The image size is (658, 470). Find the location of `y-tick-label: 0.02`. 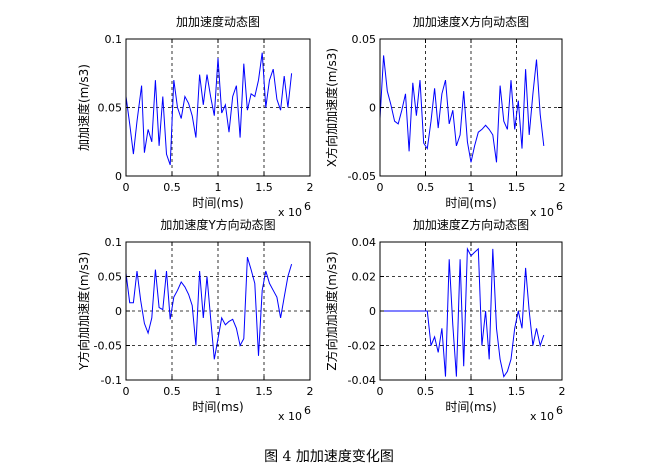

y-tick-label: 0.02 is located at coordinates (364, 277).